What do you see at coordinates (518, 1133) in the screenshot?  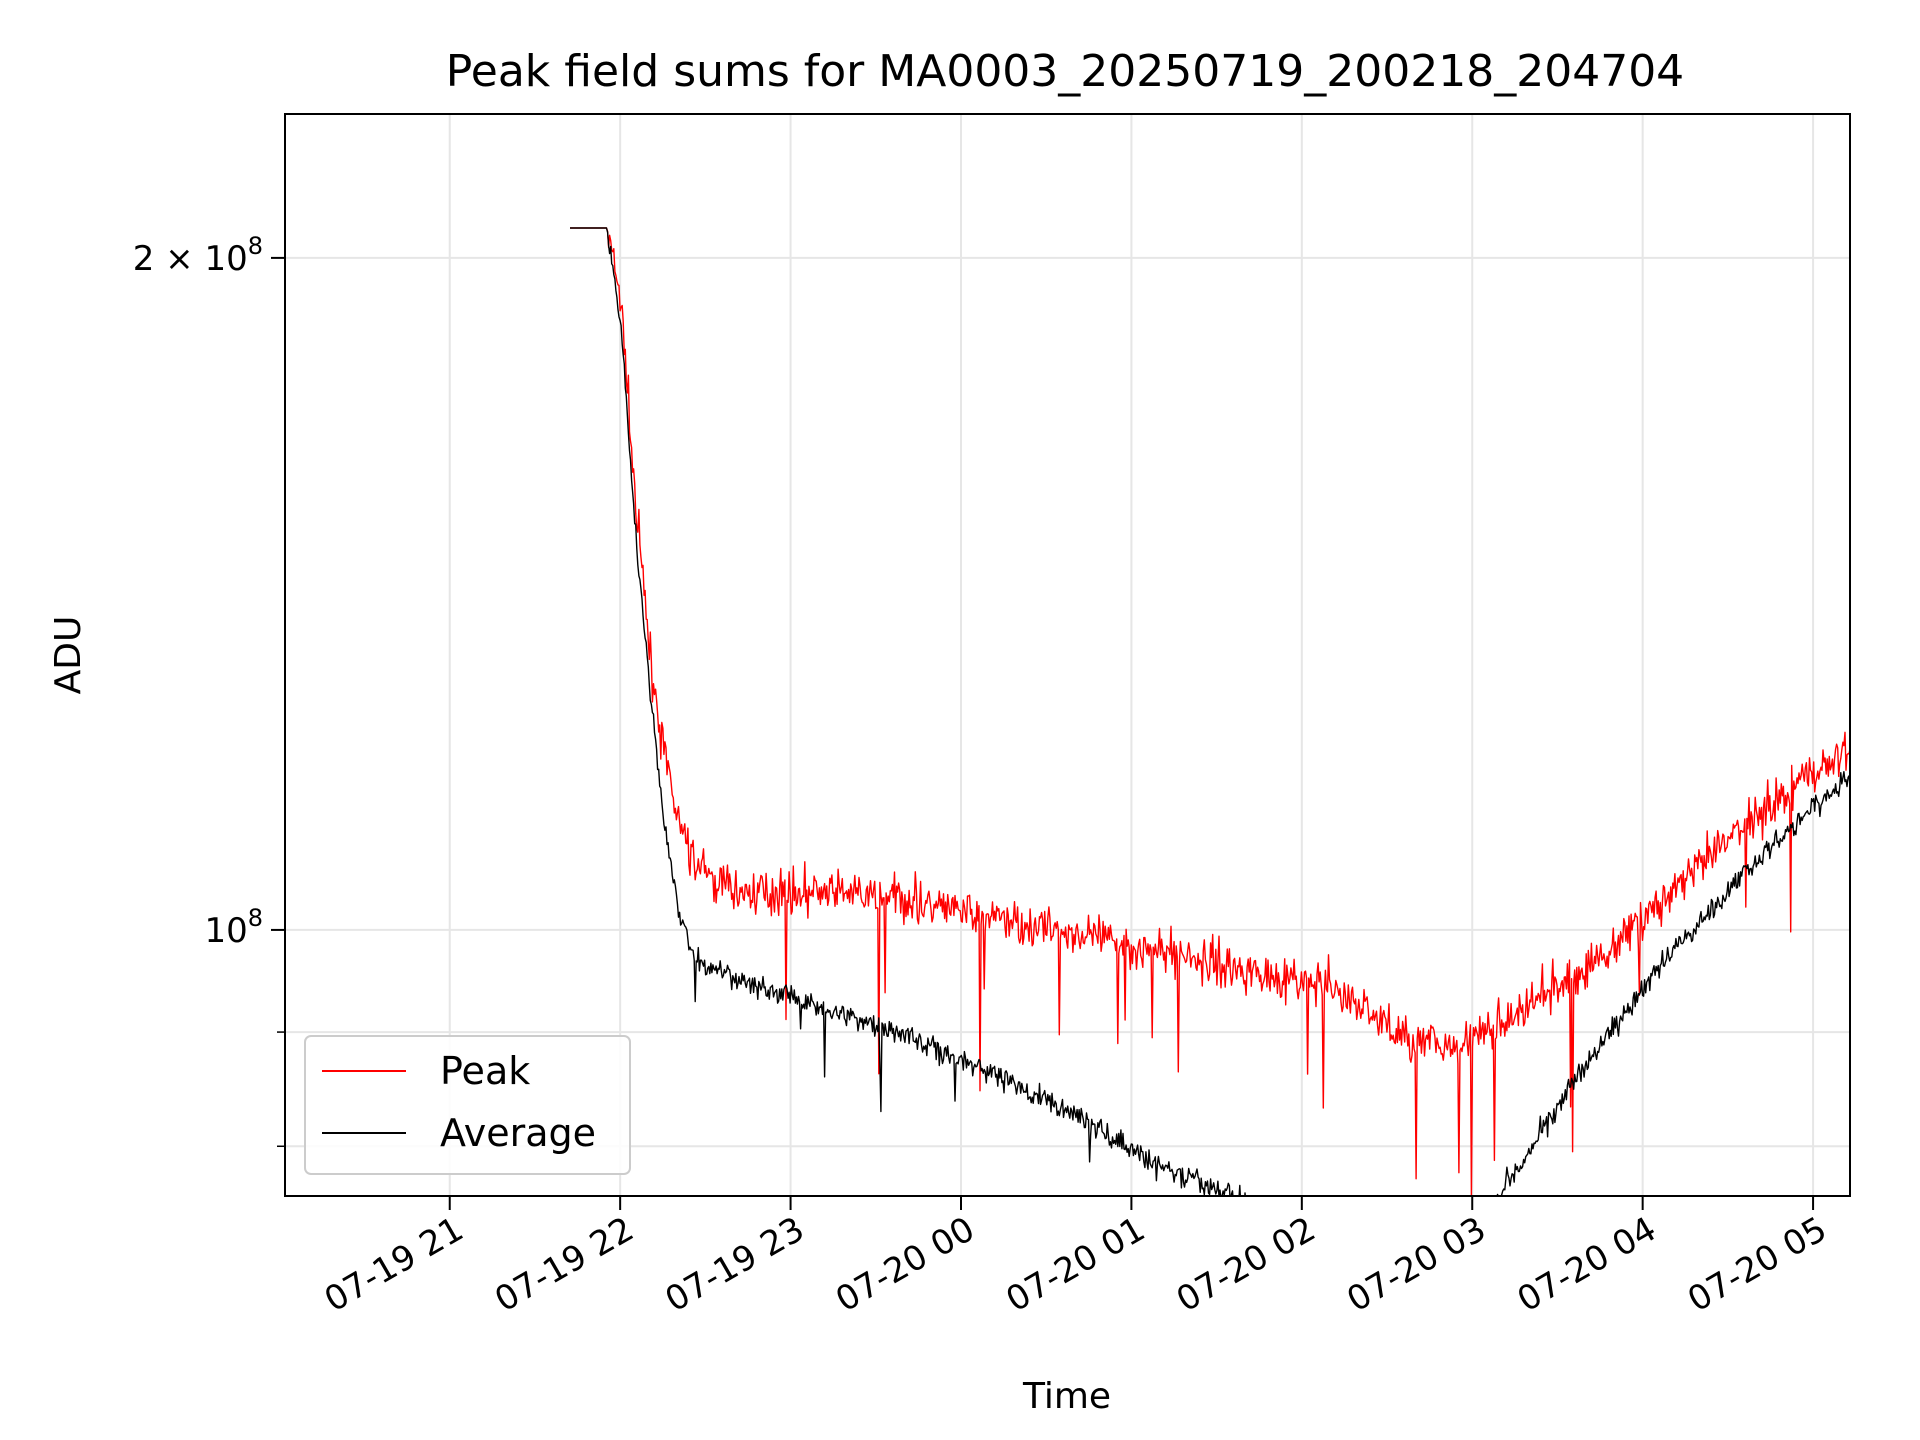 I see `legend-label-average: Average` at bounding box center [518, 1133].